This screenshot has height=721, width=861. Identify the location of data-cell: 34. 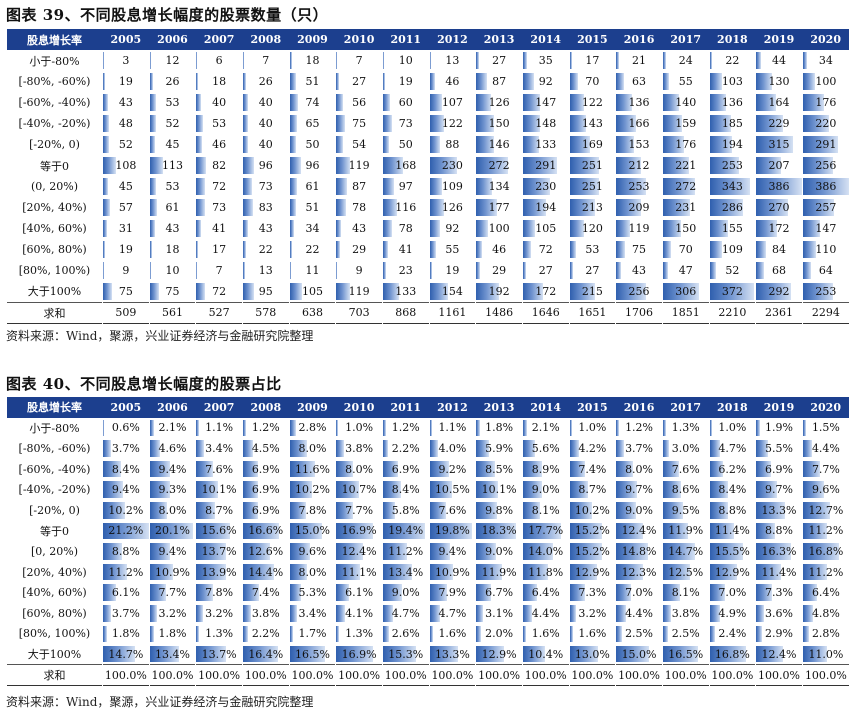
(312, 228).